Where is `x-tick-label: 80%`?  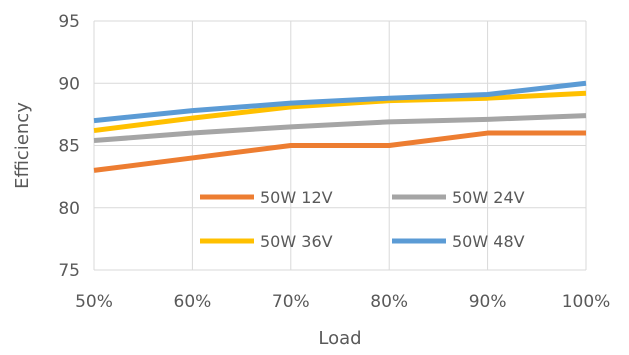 x-tick-label: 80% is located at coordinates (389, 302).